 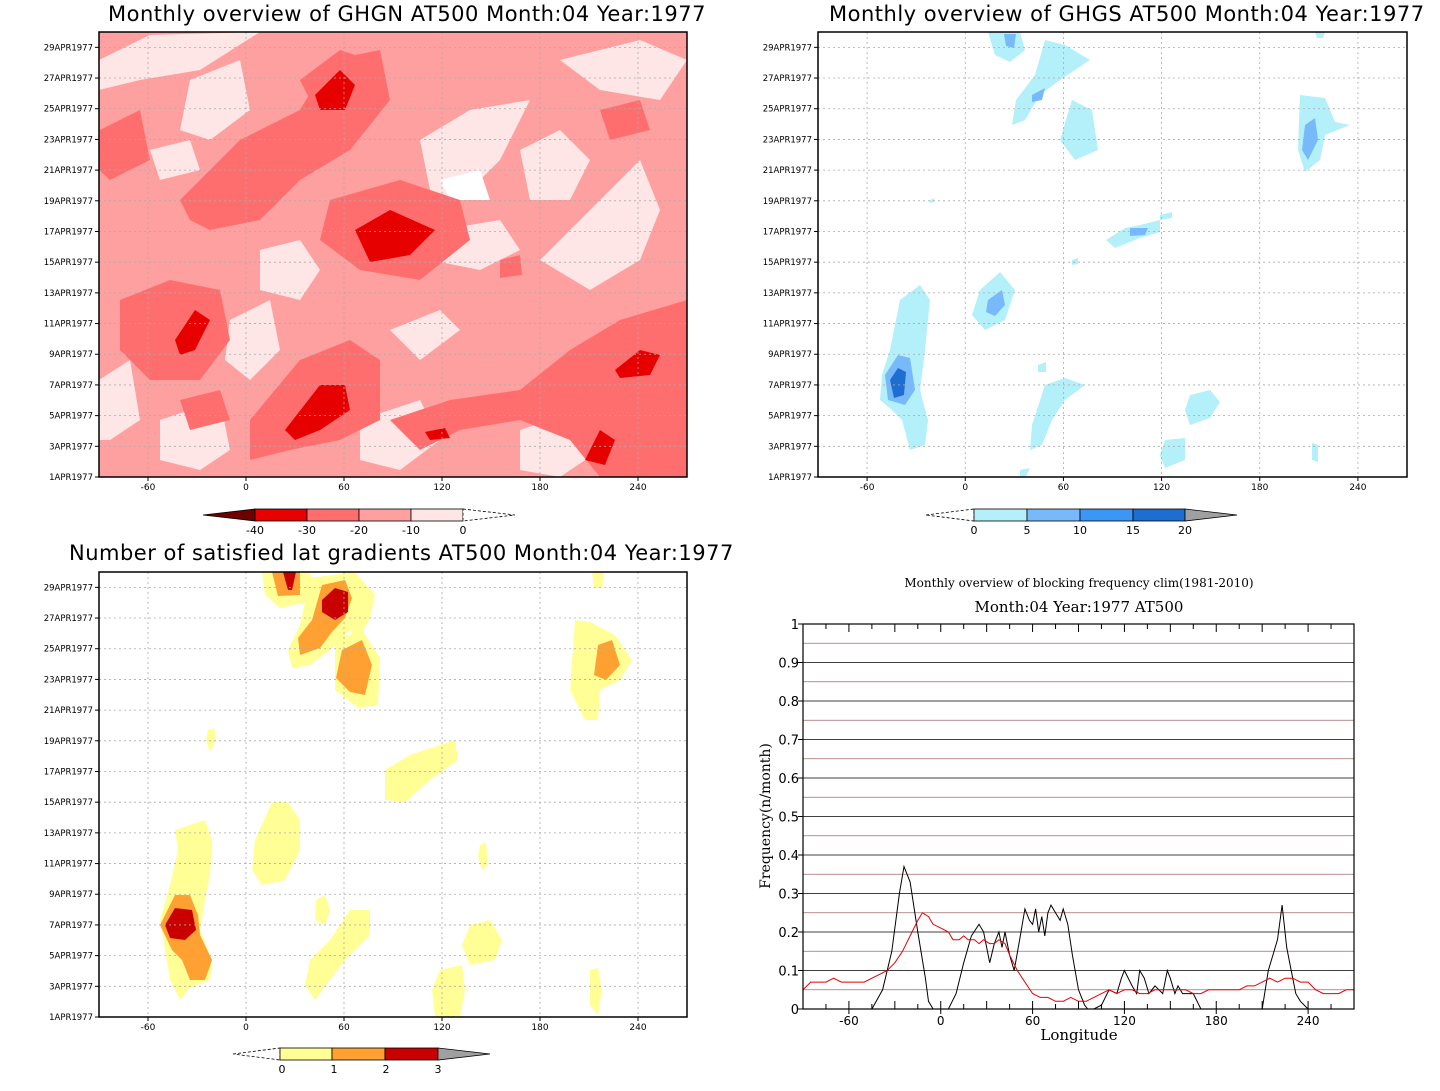 What do you see at coordinates (68, 294) in the screenshot?
I see `ghgn-y-tick-label: 13APR1977` at bounding box center [68, 294].